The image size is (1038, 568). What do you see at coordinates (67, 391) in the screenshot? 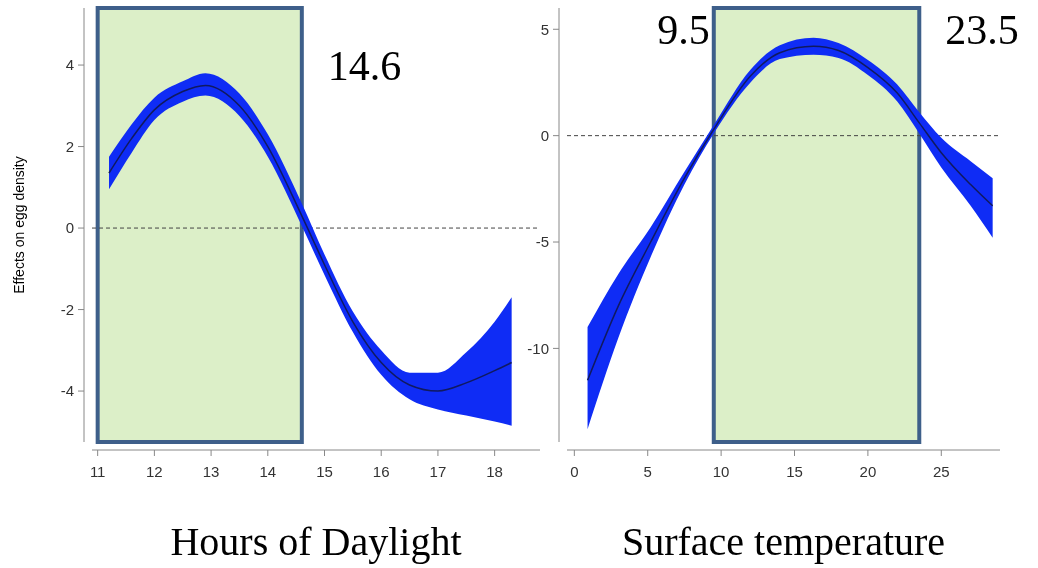
I see `y-tick-label: -4` at bounding box center [67, 391].